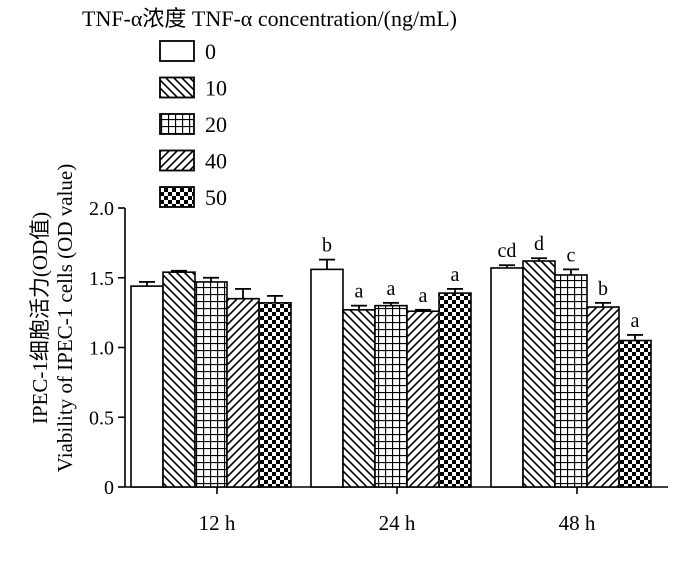  What do you see at coordinates (109, 488) in the screenshot?
I see `y-tick-label: 0` at bounding box center [109, 488].